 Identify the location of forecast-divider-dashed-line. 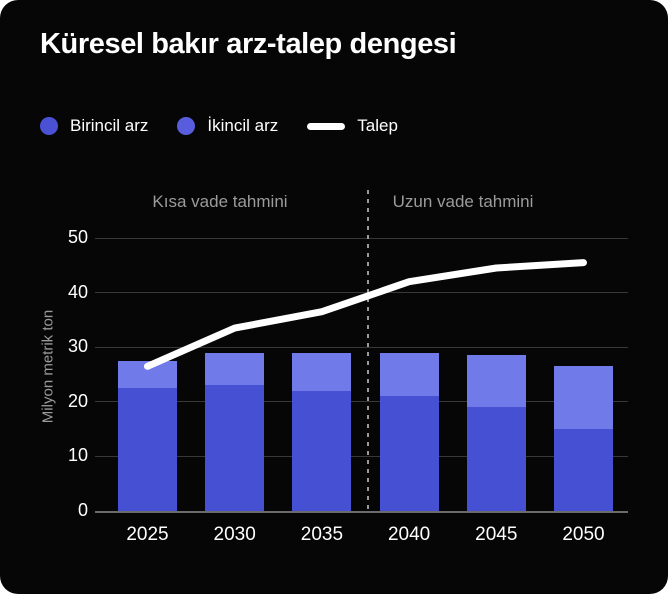
(368, 350).